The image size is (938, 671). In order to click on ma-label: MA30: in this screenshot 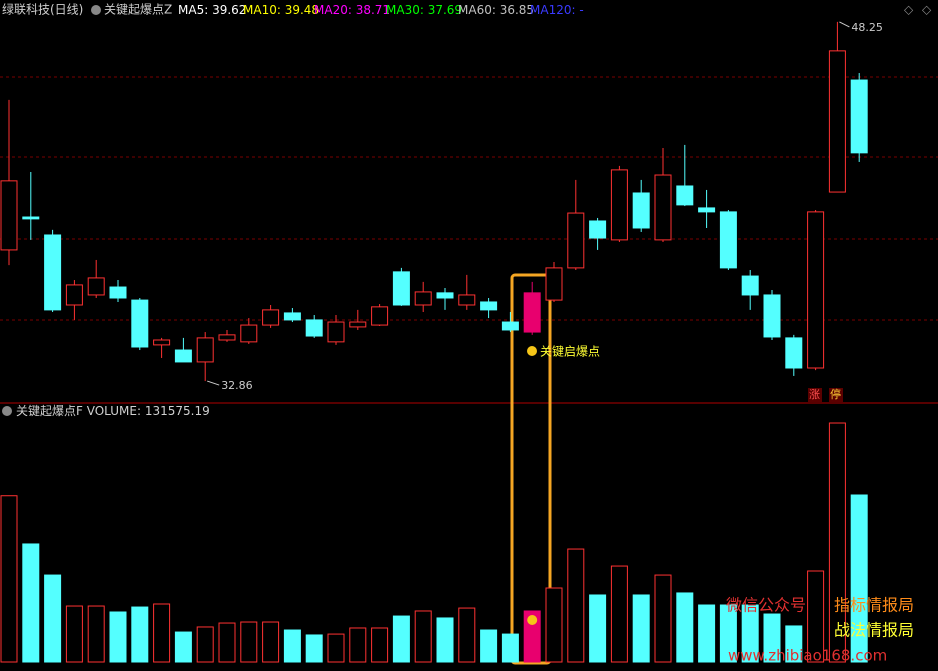, I will do `click(405, 10)`.